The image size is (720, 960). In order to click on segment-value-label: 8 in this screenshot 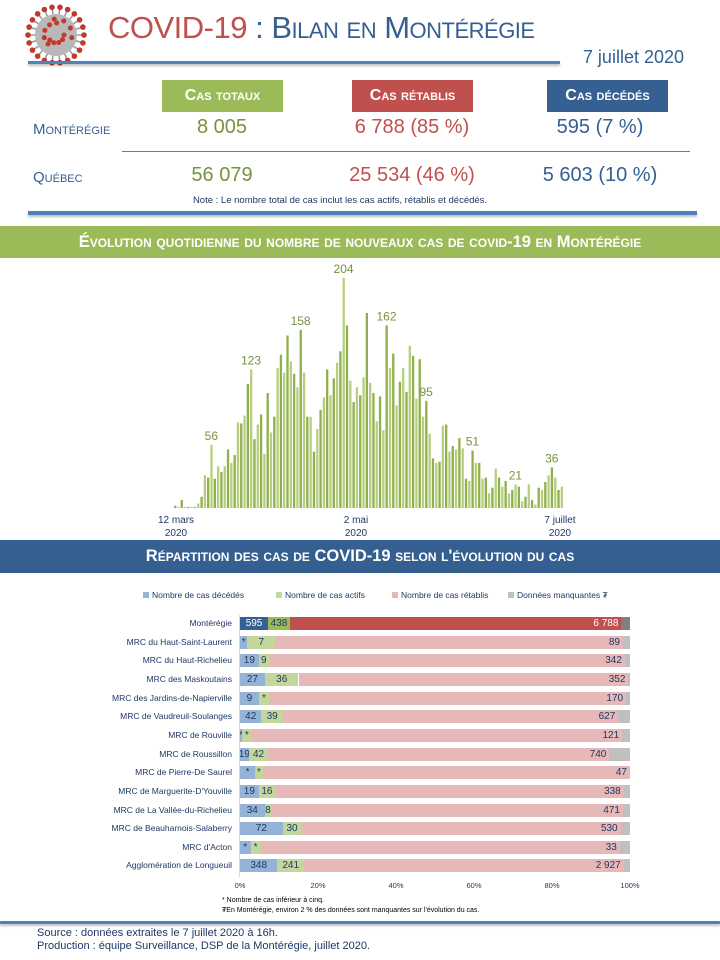, I will do `click(268, 810)`.